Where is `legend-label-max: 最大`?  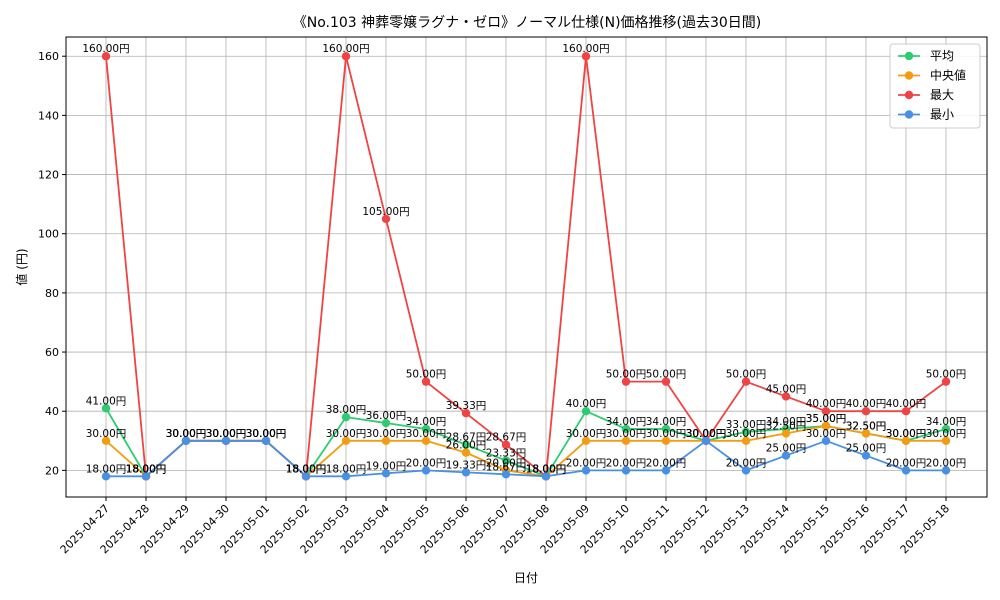
legend-label-max: 最大 is located at coordinates (942, 95).